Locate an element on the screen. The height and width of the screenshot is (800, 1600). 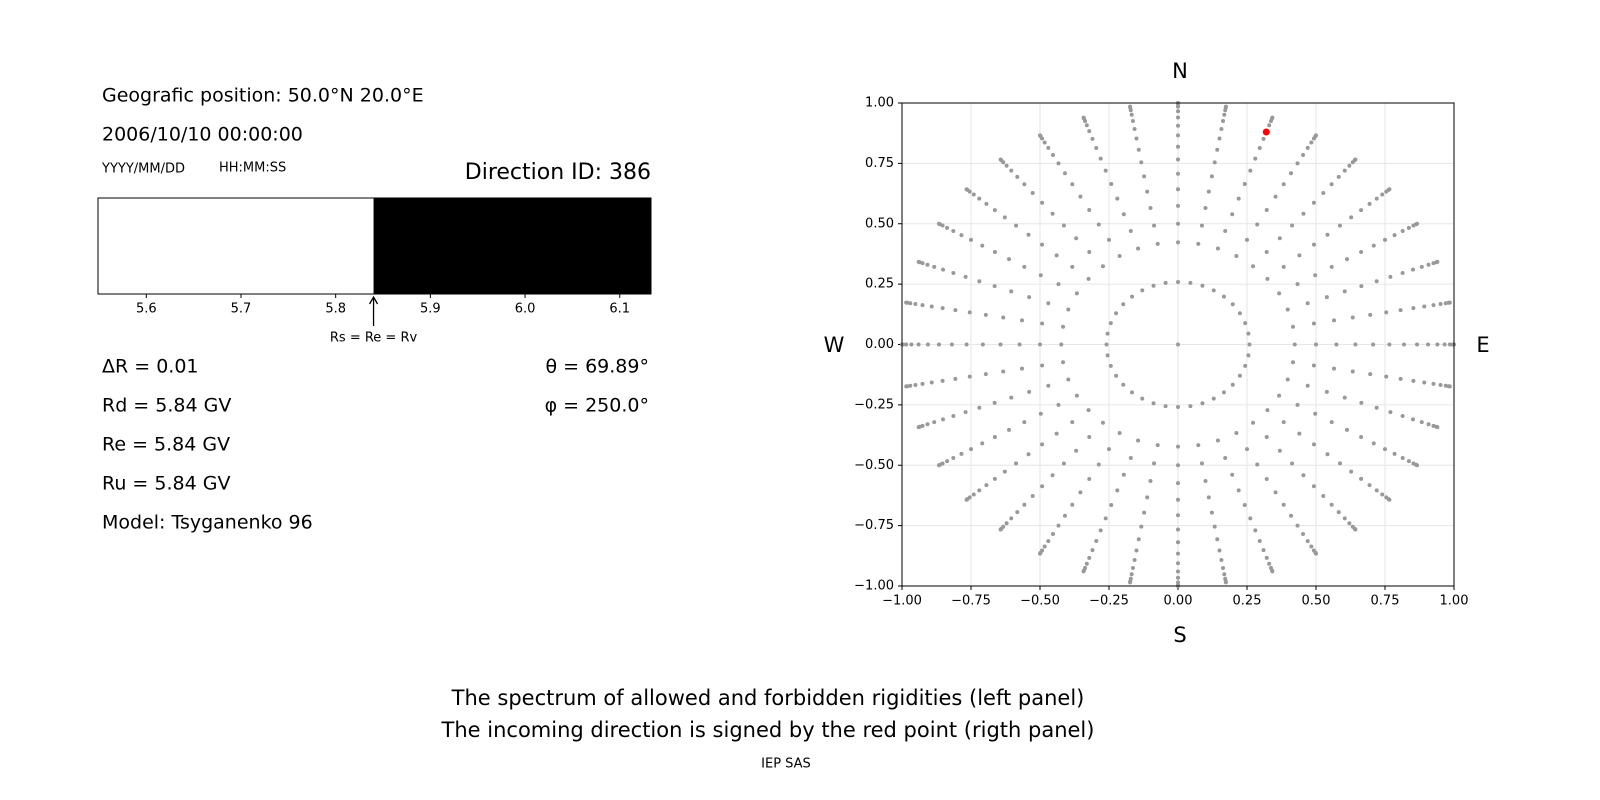
y-tick-label: −0.75 is located at coordinates (874, 525).